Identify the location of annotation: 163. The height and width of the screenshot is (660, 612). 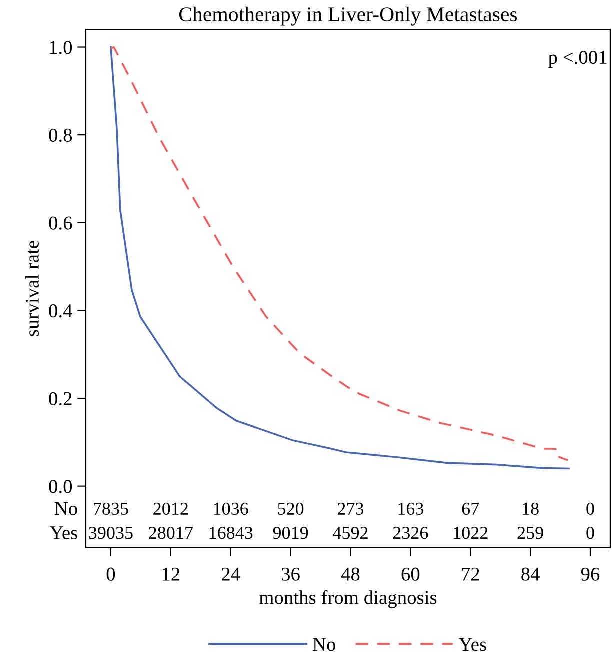
(411, 508).